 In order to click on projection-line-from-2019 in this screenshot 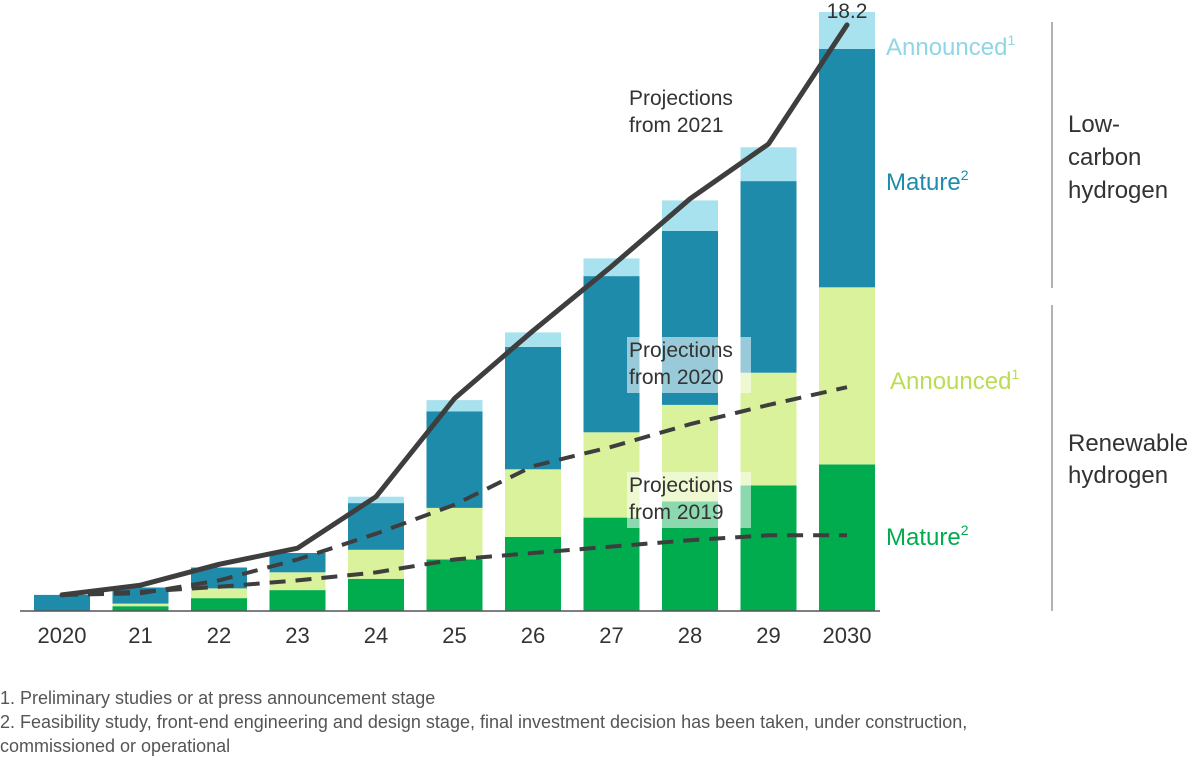, I will do `click(454, 565)`.